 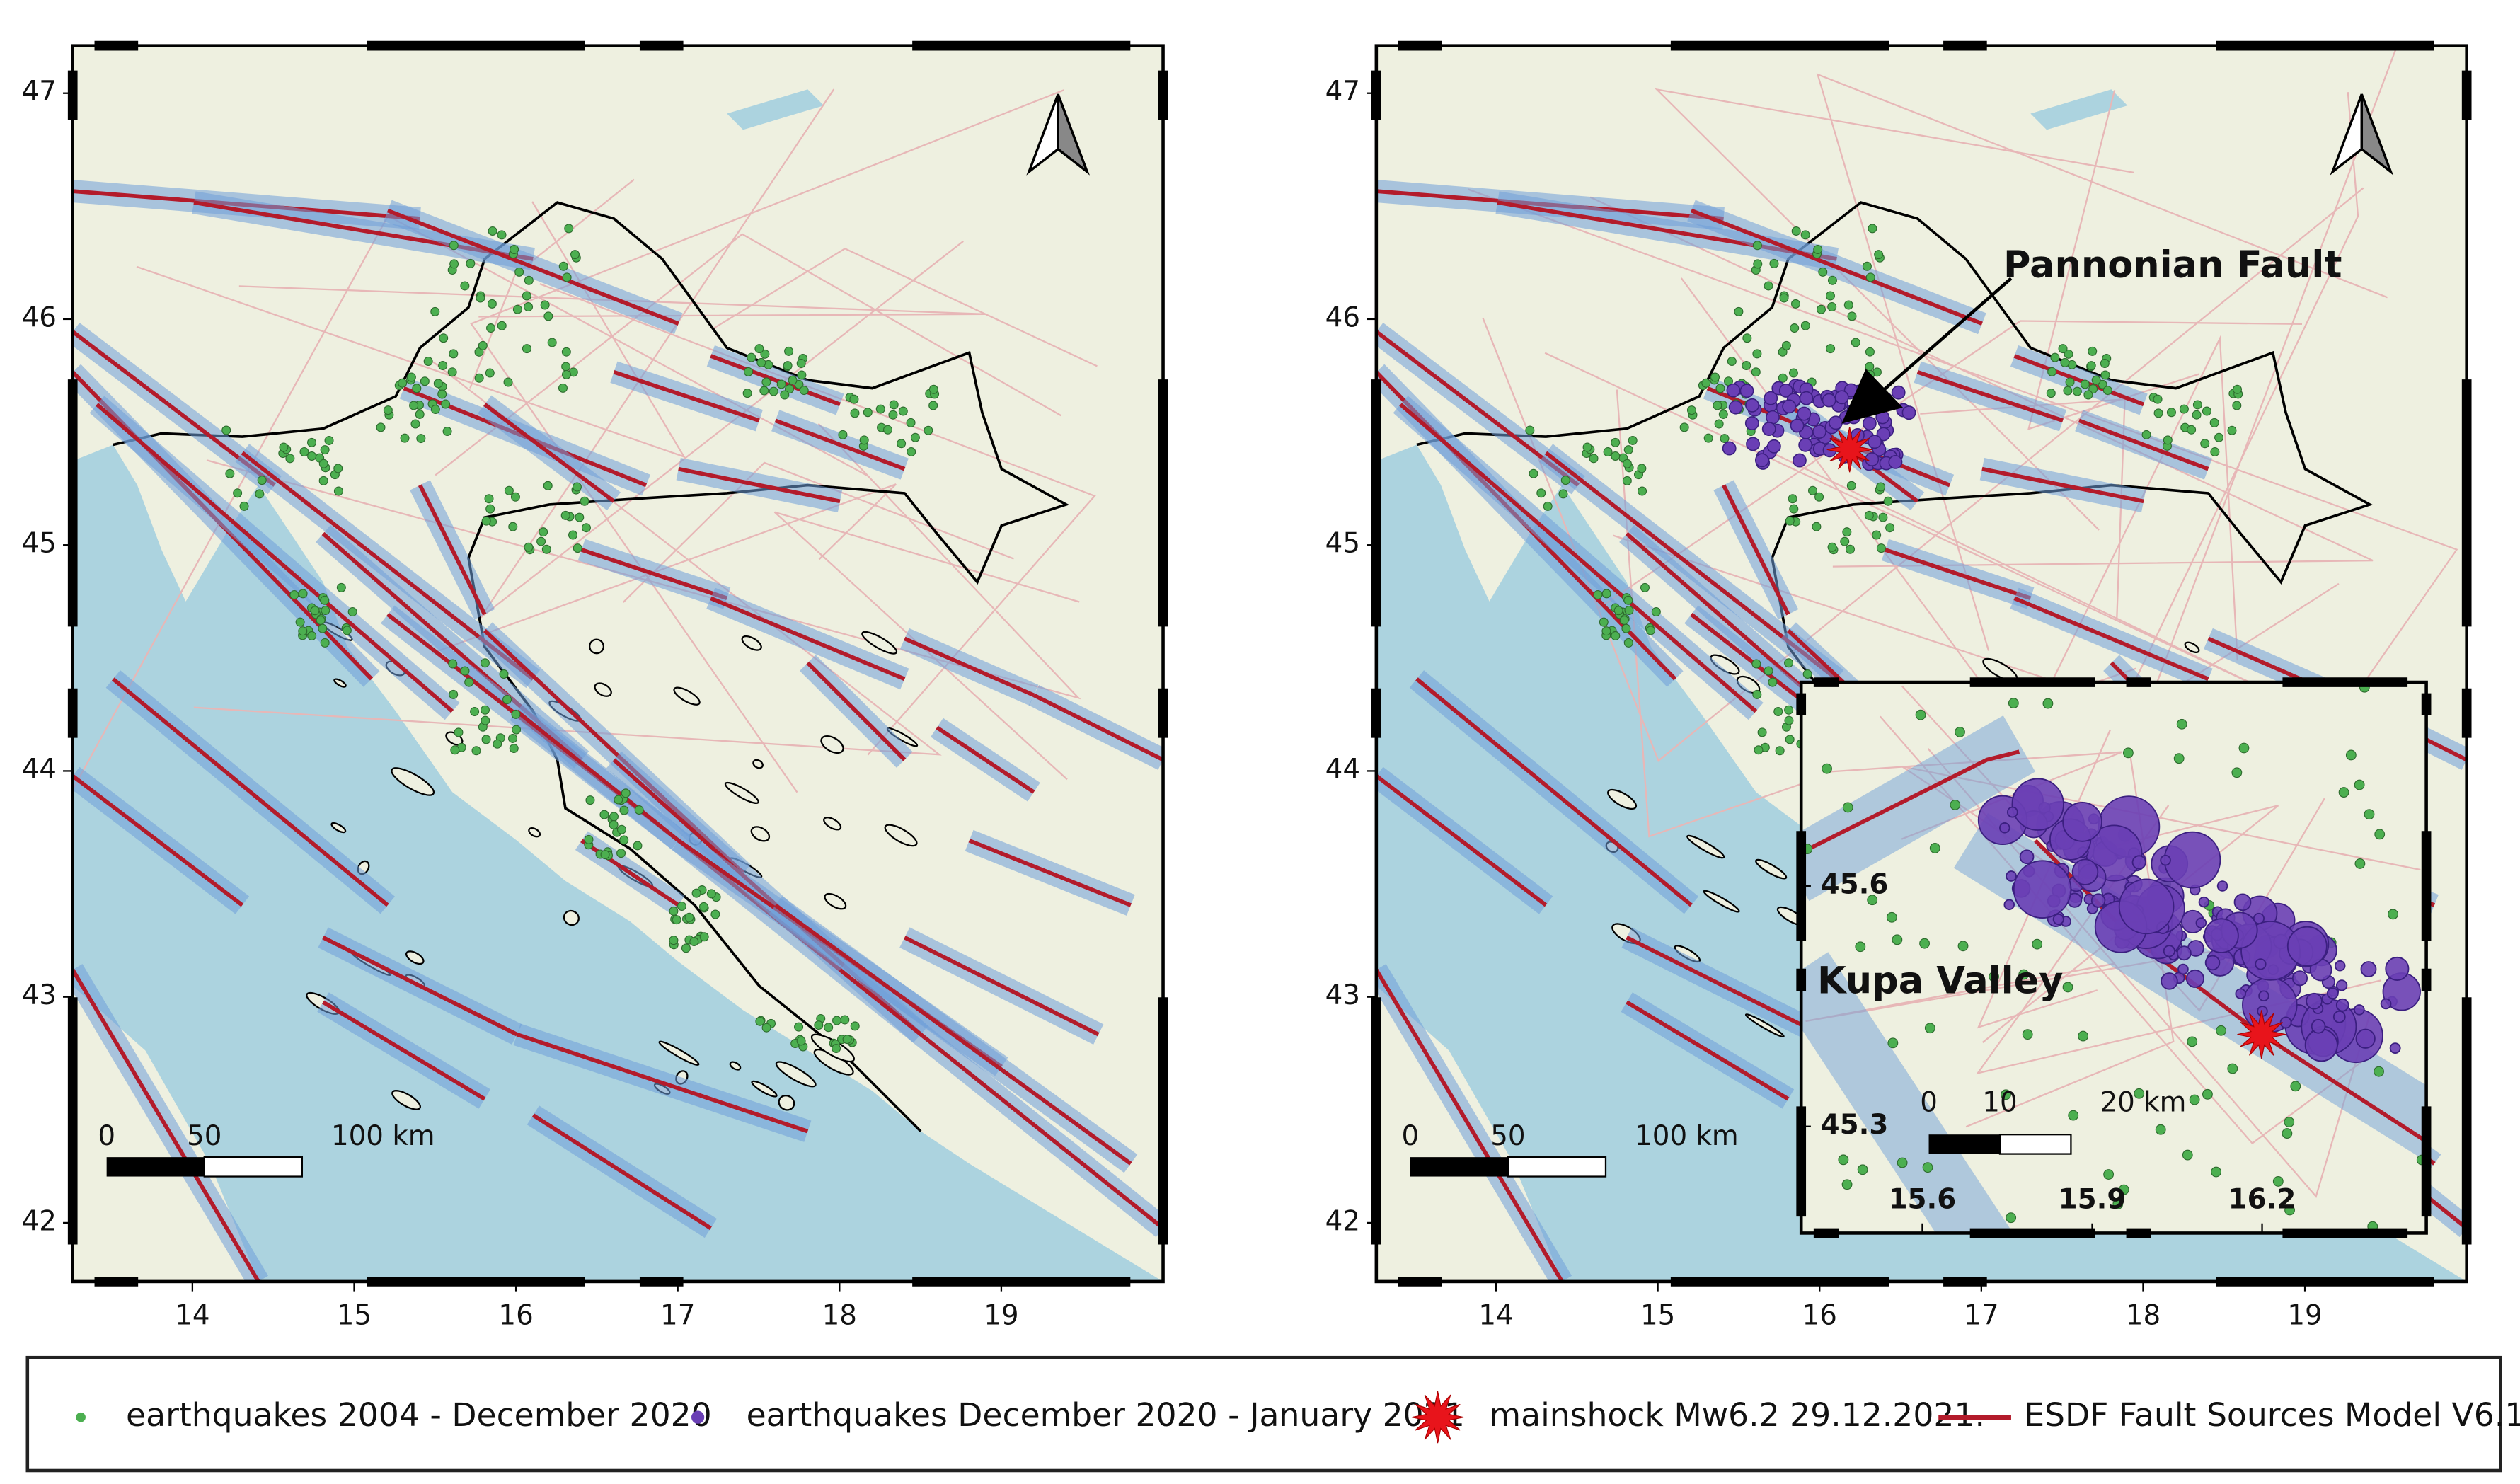 I want to click on inset-label: Kupa Valley, so click(x=1940, y=980).